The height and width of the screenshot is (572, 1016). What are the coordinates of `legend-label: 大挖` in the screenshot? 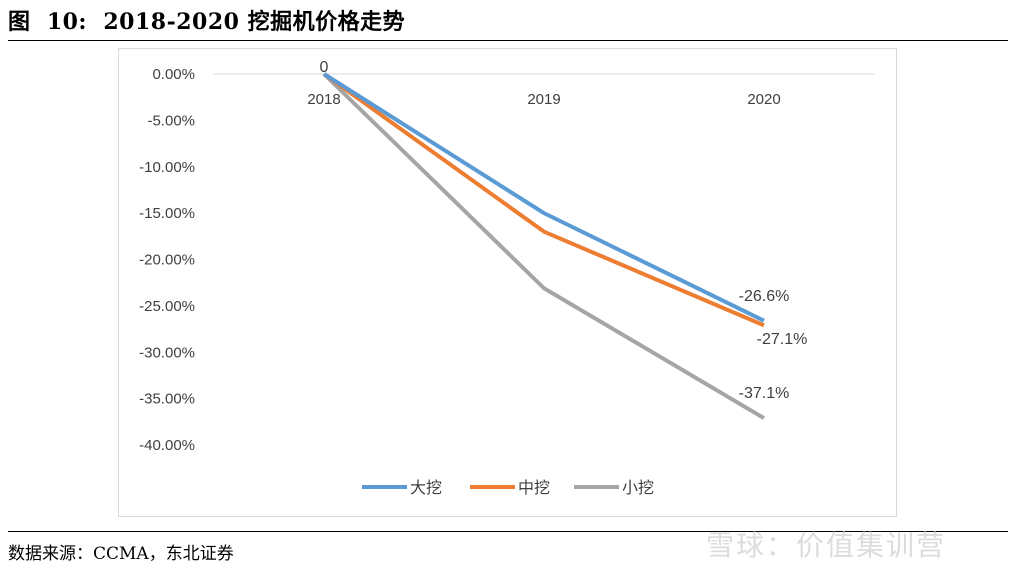 It's located at (426, 488).